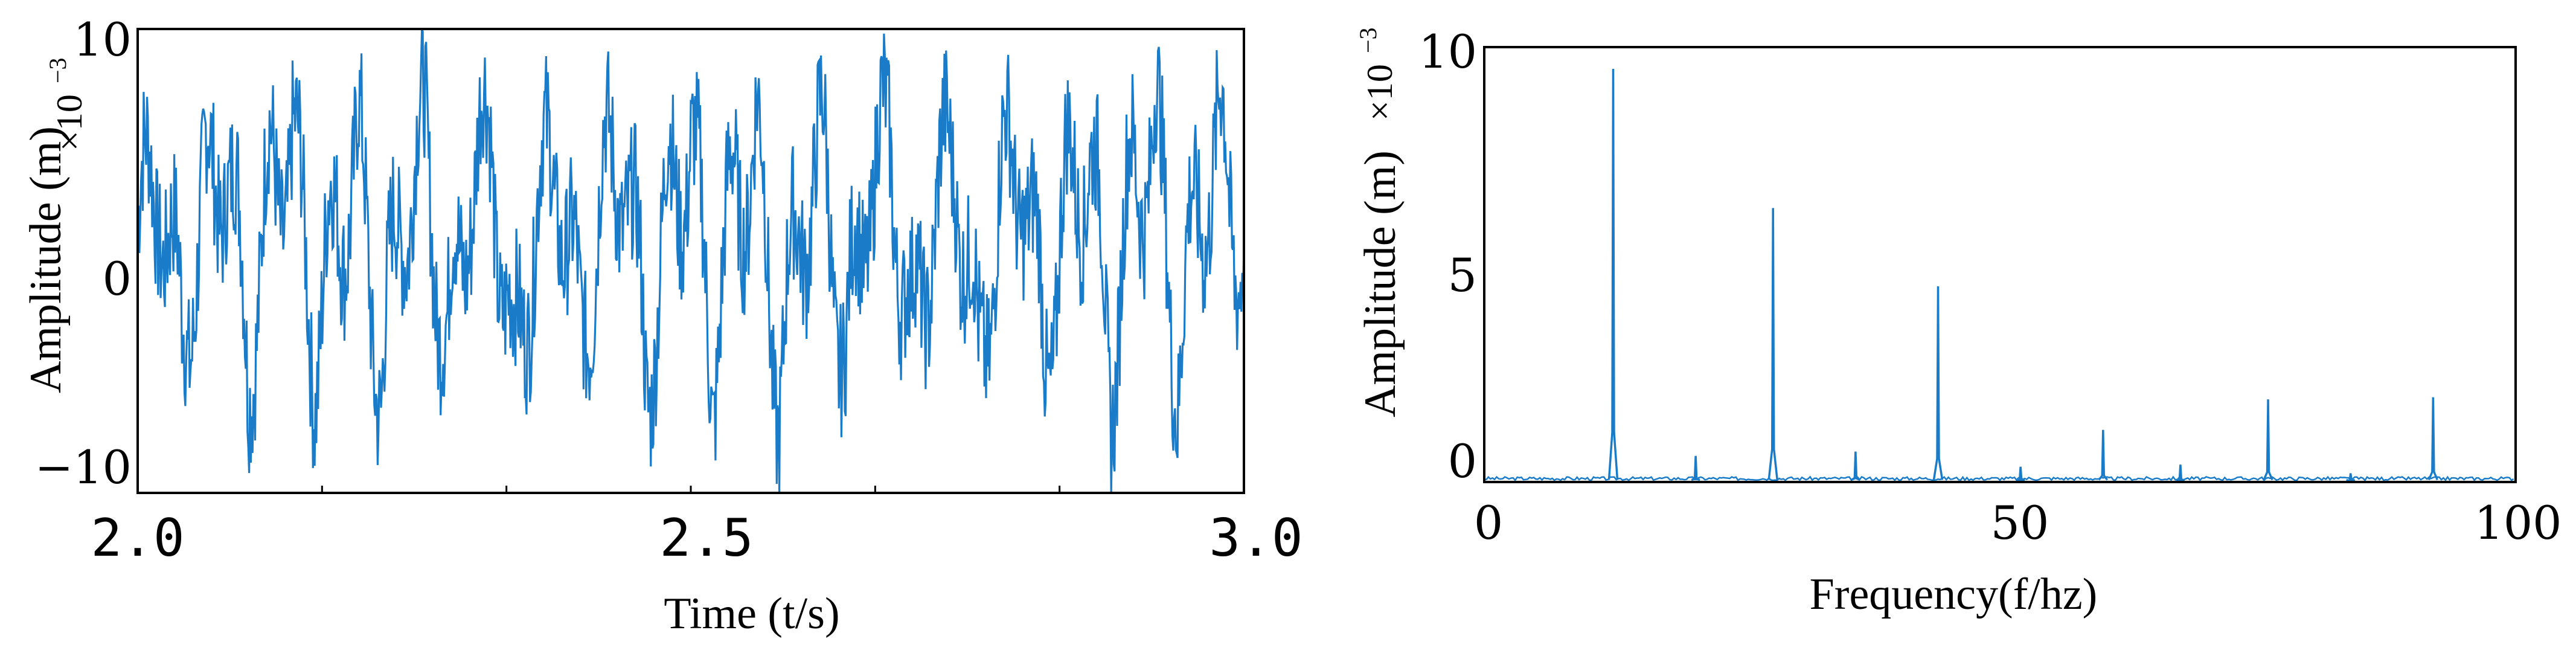  Describe the element at coordinates (1255, 538) in the screenshot. I see `x-tick-label: 3.0` at that location.